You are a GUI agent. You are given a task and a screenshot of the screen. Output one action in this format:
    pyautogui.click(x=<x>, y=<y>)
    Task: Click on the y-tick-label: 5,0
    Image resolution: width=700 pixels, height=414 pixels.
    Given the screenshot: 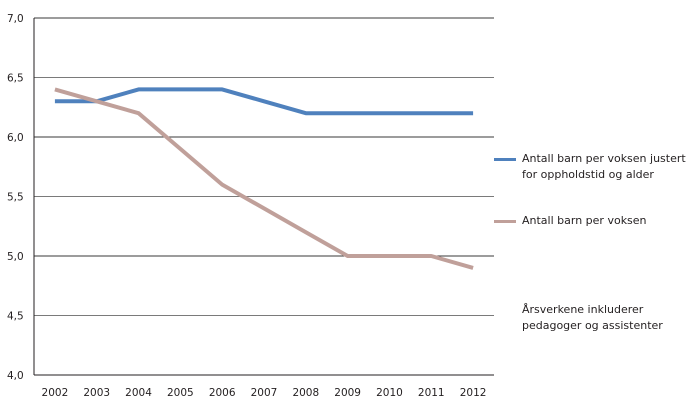 What is the action you would take?
    pyautogui.click(x=15, y=257)
    